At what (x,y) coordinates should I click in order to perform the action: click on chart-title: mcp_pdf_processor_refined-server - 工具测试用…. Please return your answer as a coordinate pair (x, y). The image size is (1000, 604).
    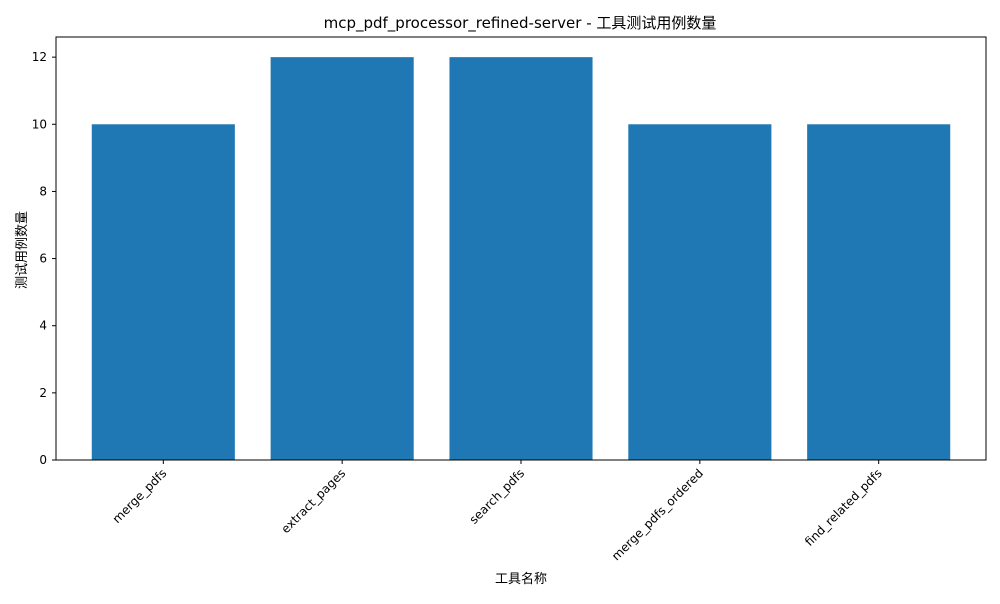
    Looking at the image, I should click on (520, 23).